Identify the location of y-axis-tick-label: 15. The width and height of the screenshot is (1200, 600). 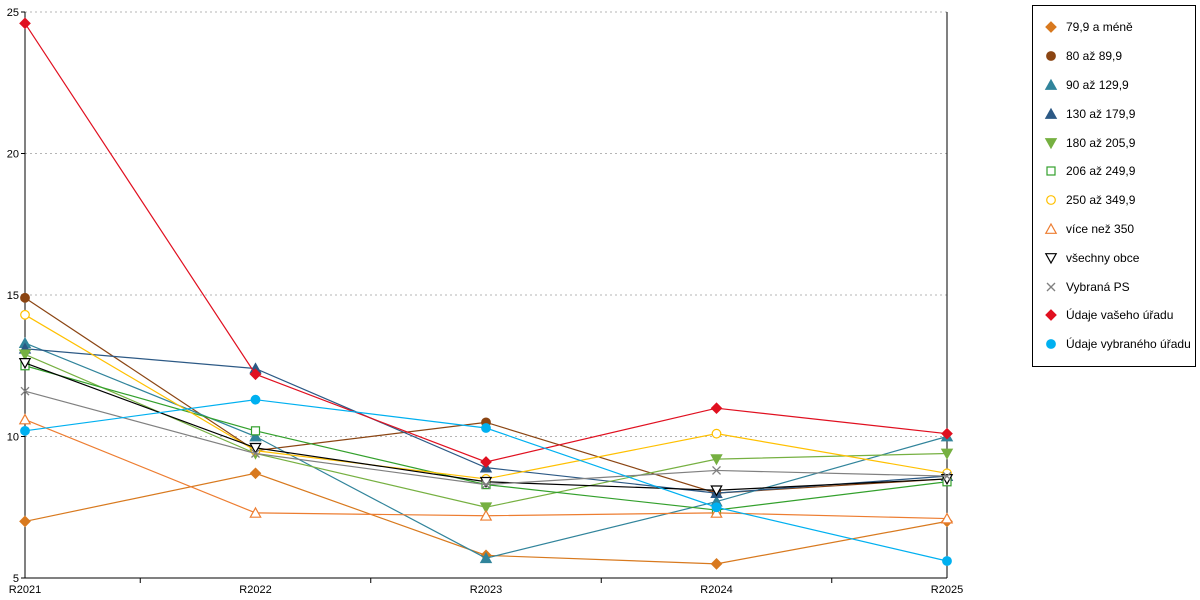
(13, 296).